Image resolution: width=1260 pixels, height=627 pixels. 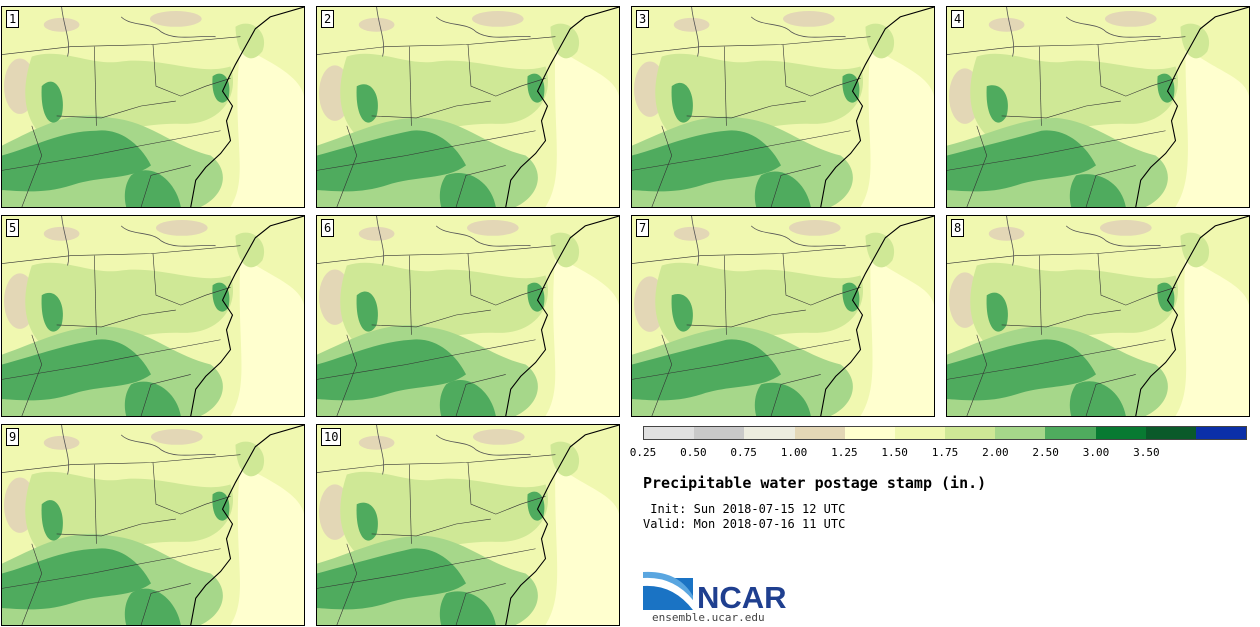 What do you see at coordinates (328, 19) in the screenshot?
I see `member-label: 2` at bounding box center [328, 19].